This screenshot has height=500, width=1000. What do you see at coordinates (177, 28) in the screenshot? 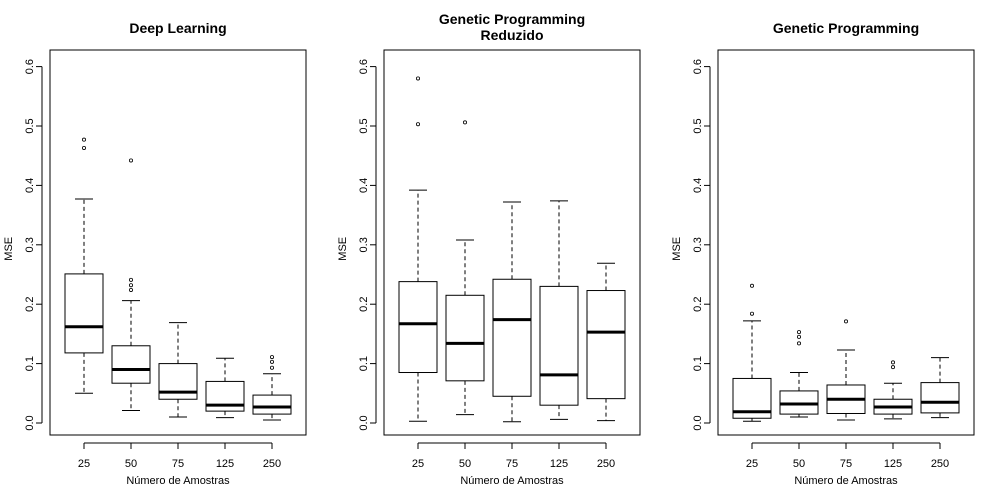
I see `chart-title: Deep Learning` at bounding box center [177, 28].